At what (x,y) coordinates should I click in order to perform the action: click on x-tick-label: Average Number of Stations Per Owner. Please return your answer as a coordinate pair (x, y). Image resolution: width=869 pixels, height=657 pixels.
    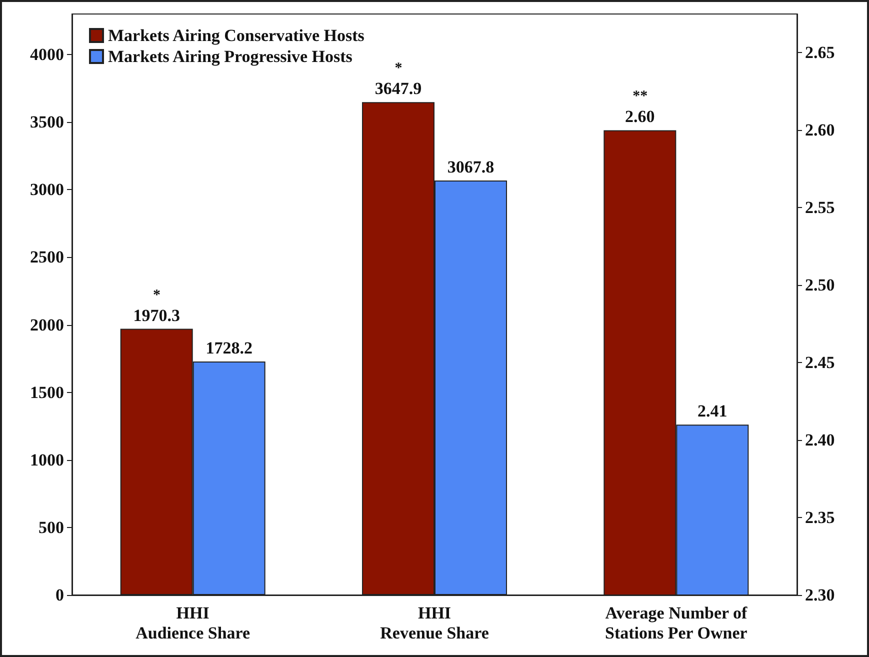
    Looking at the image, I should click on (676, 623).